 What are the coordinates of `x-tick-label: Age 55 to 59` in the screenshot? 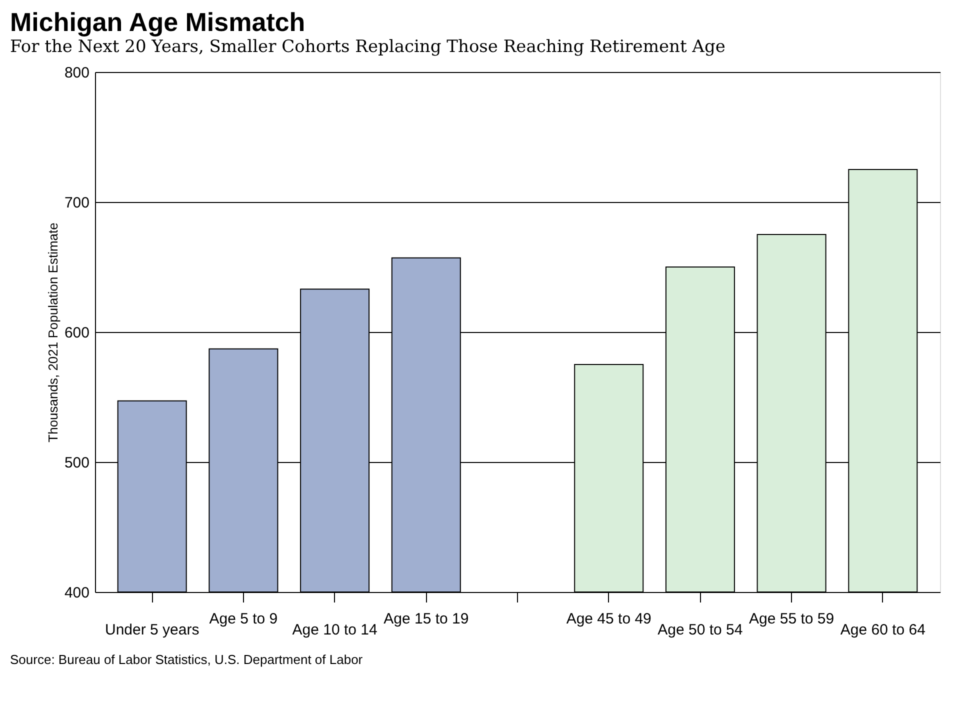 It's located at (791, 619).